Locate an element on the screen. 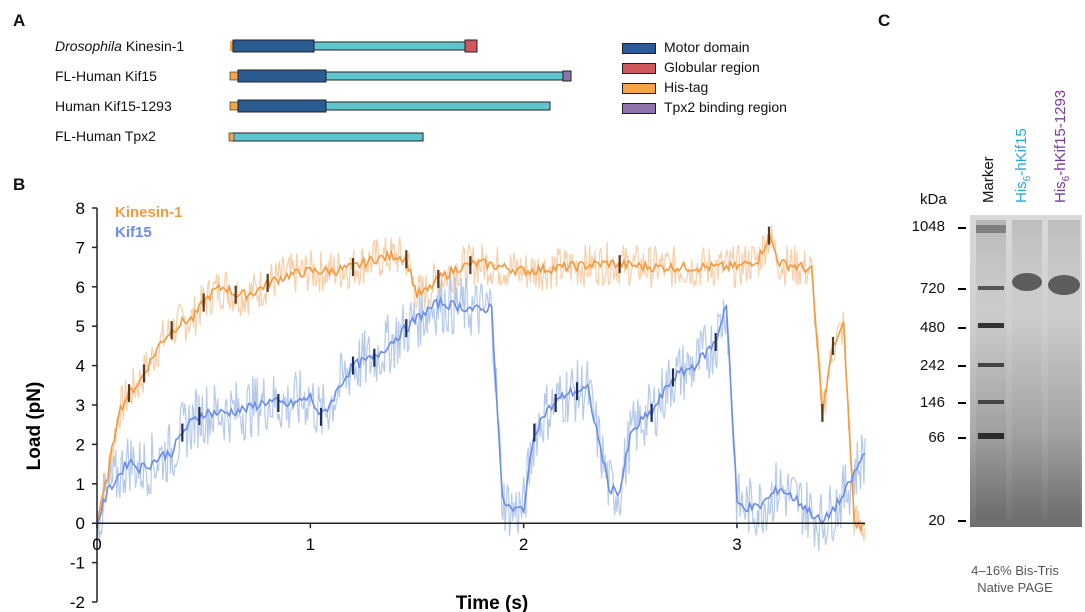  lane-label-text: Marker is located at coordinates (988, 179).